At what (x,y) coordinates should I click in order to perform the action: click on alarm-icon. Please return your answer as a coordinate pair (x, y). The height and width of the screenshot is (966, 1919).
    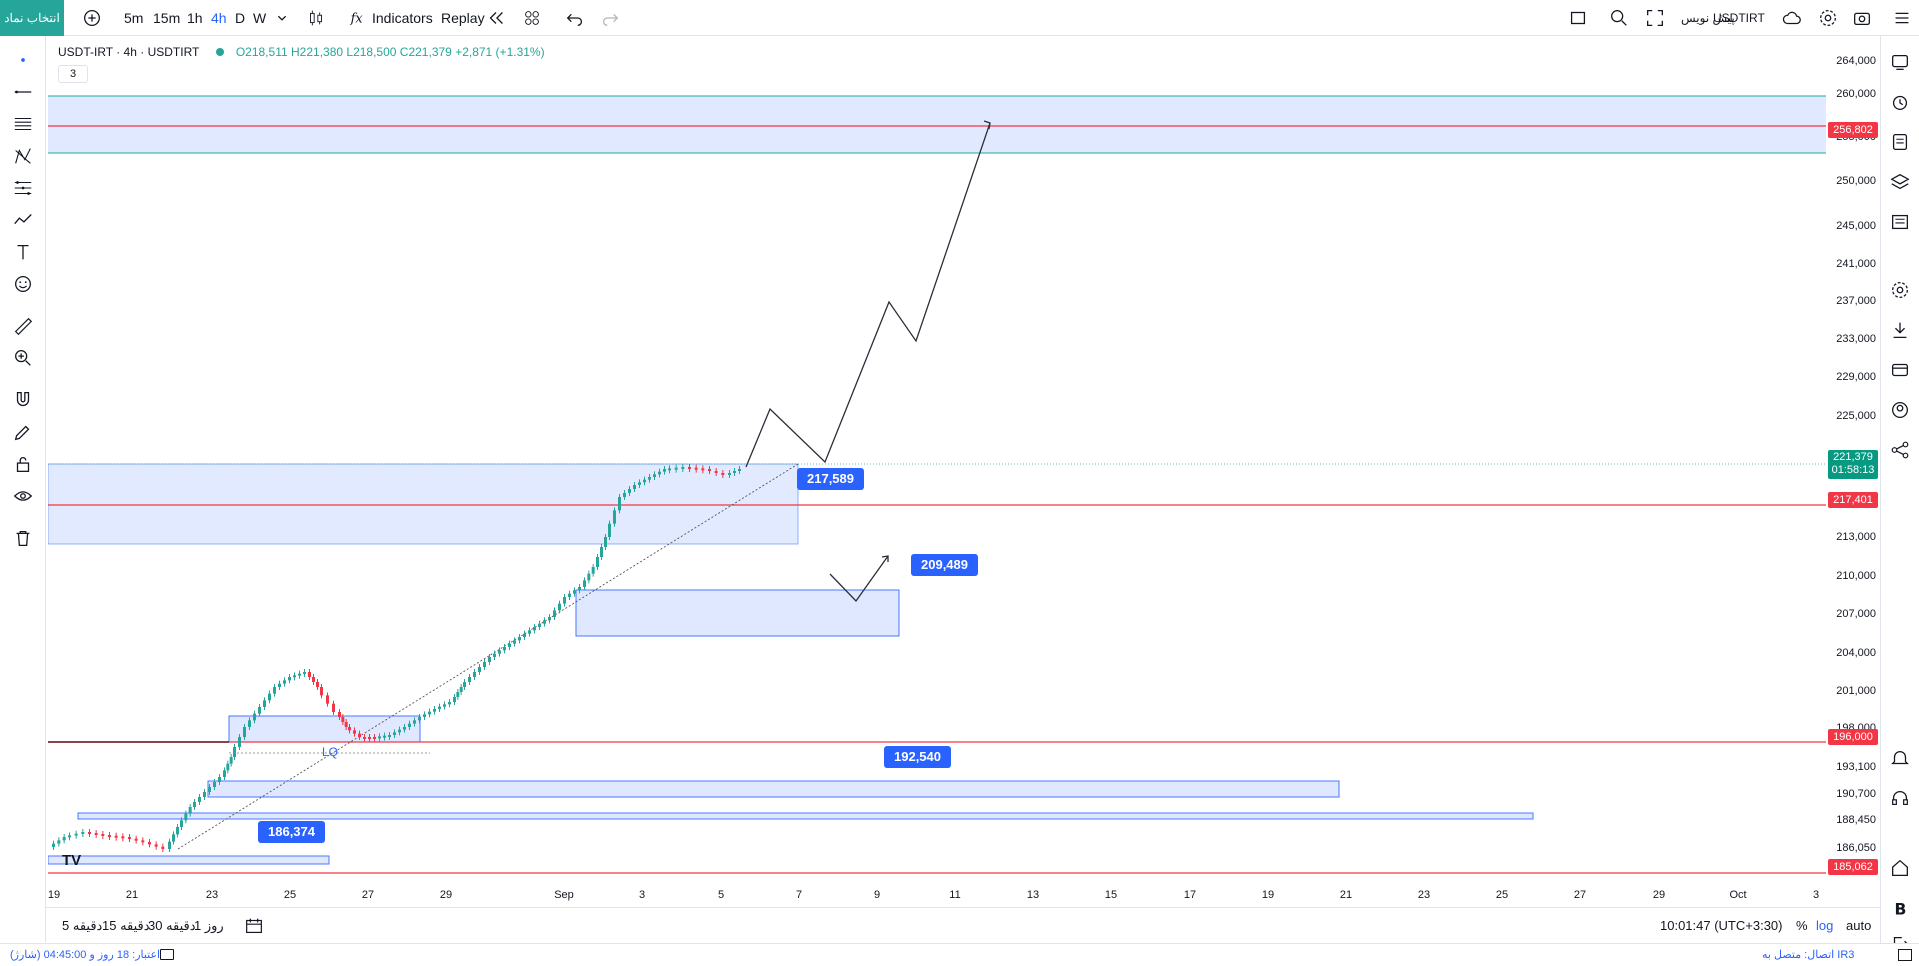
    Looking at the image, I should click on (1900, 102).